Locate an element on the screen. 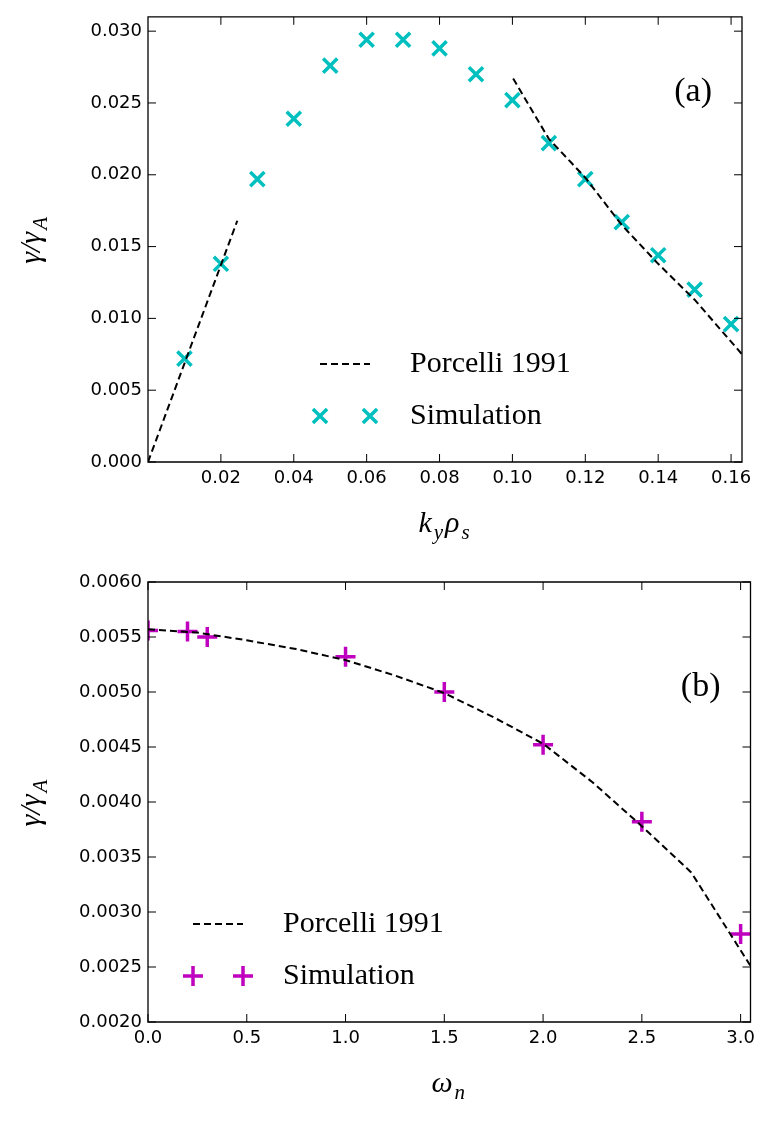  x-tick-label: 0.02 is located at coordinates (220, 477).